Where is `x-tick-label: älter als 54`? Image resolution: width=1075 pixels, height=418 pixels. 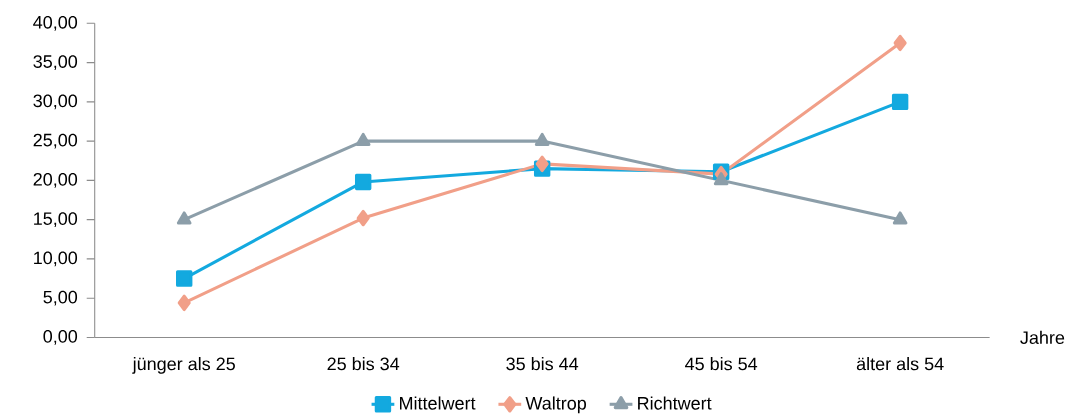 x-tick-label: älter als 54 is located at coordinates (900, 364).